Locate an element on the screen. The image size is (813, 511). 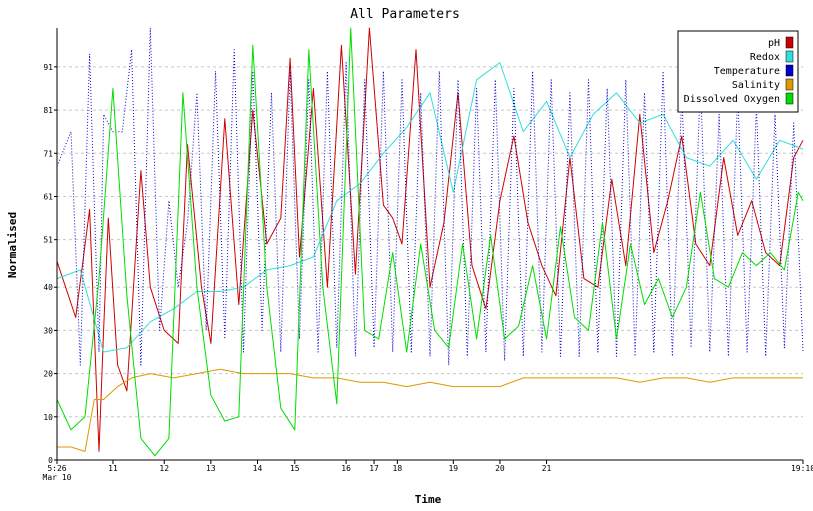
y-tick-label: 81 is located at coordinates (48, 110).